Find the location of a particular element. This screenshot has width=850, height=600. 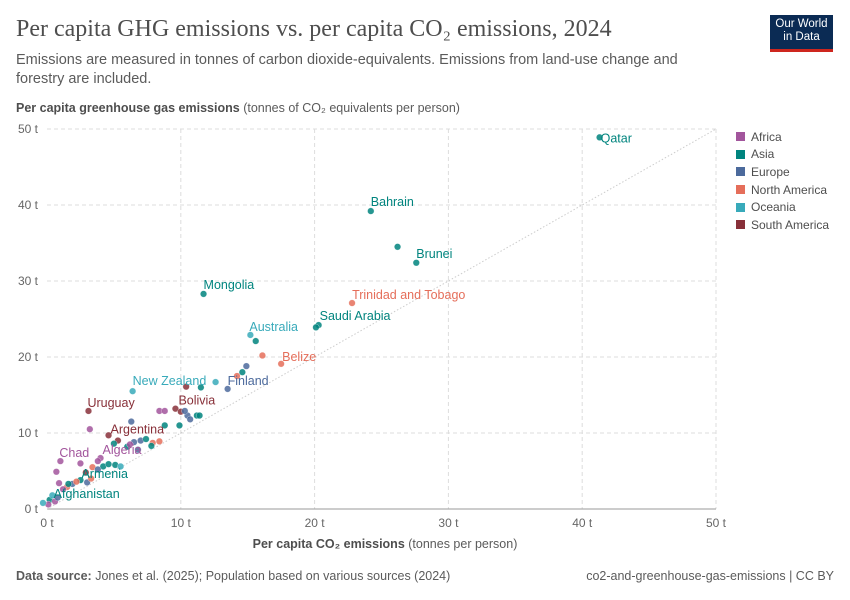

legend-label: Asia is located at coordinates (763, 154).